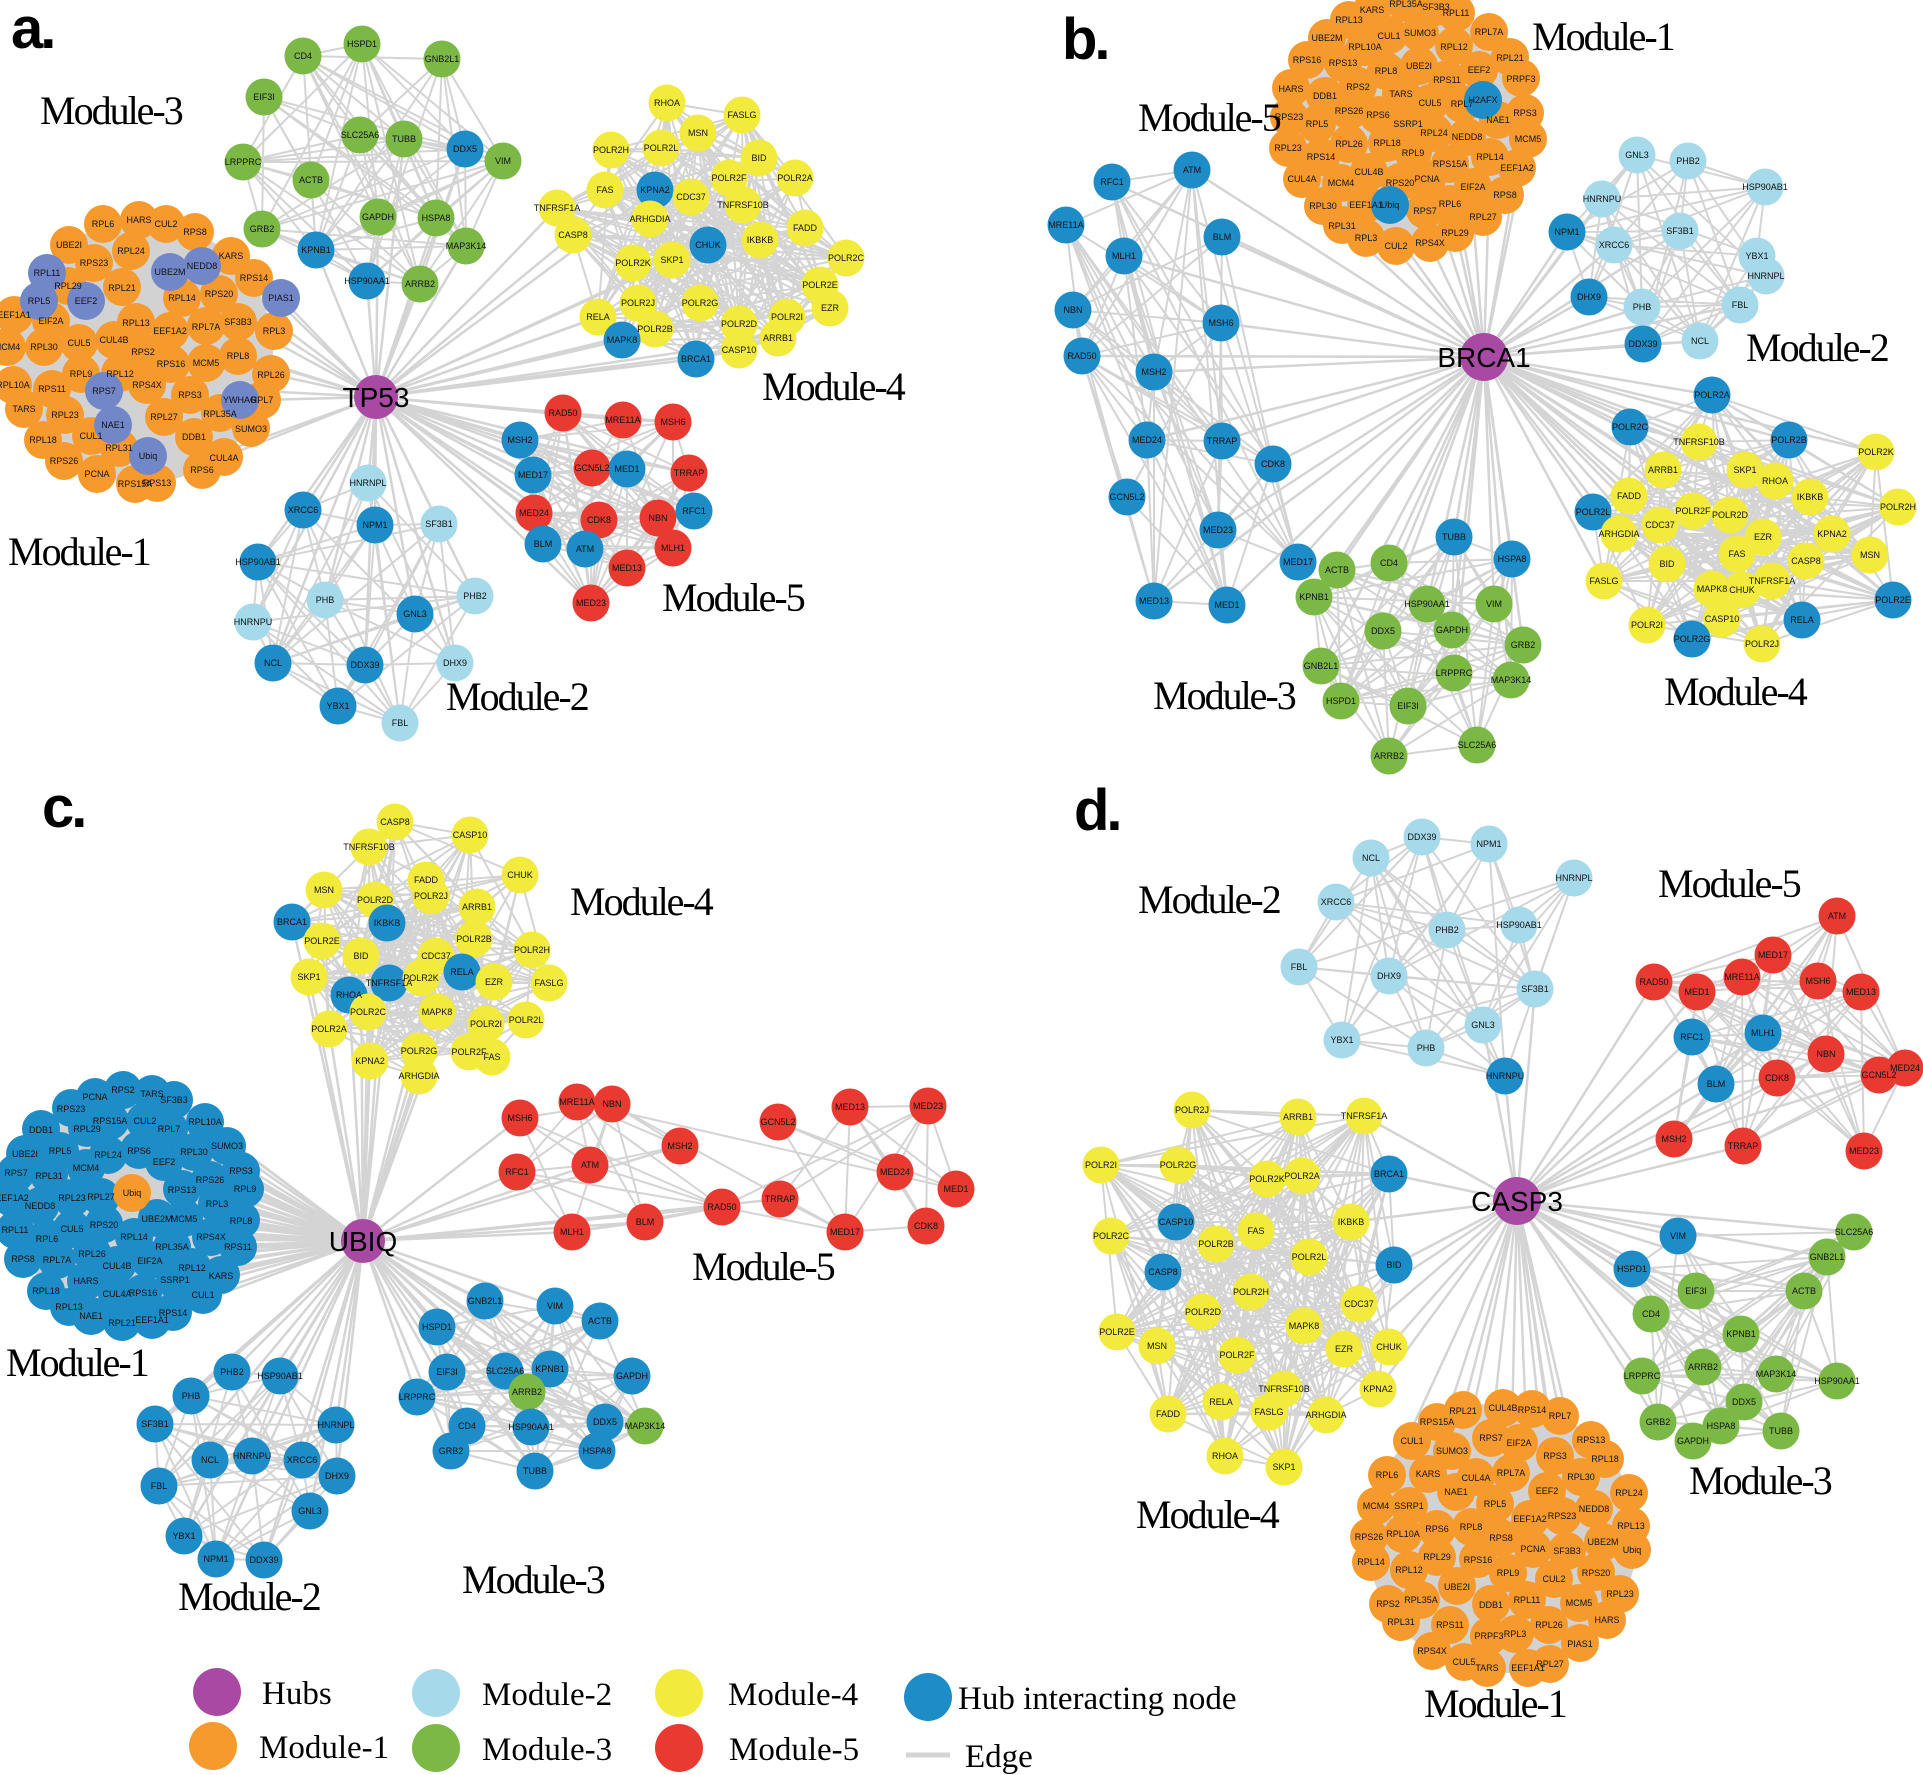 The image size is (1923, 1775). Describe the element at coordinates (679, 1146) in the screenshot. I see `svg-text: MSH2` at that location.